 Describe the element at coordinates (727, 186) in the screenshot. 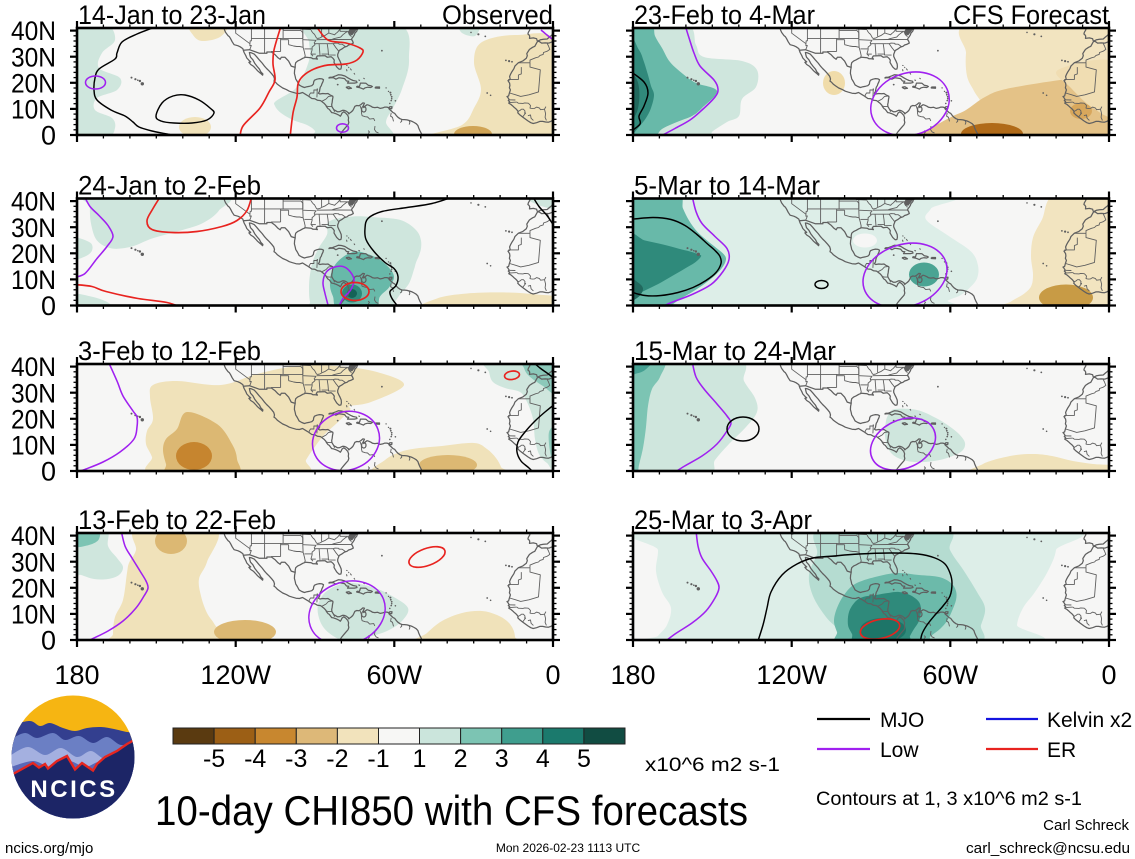

I see `svg-text: 5-Mar to 14-Mar` at that location.